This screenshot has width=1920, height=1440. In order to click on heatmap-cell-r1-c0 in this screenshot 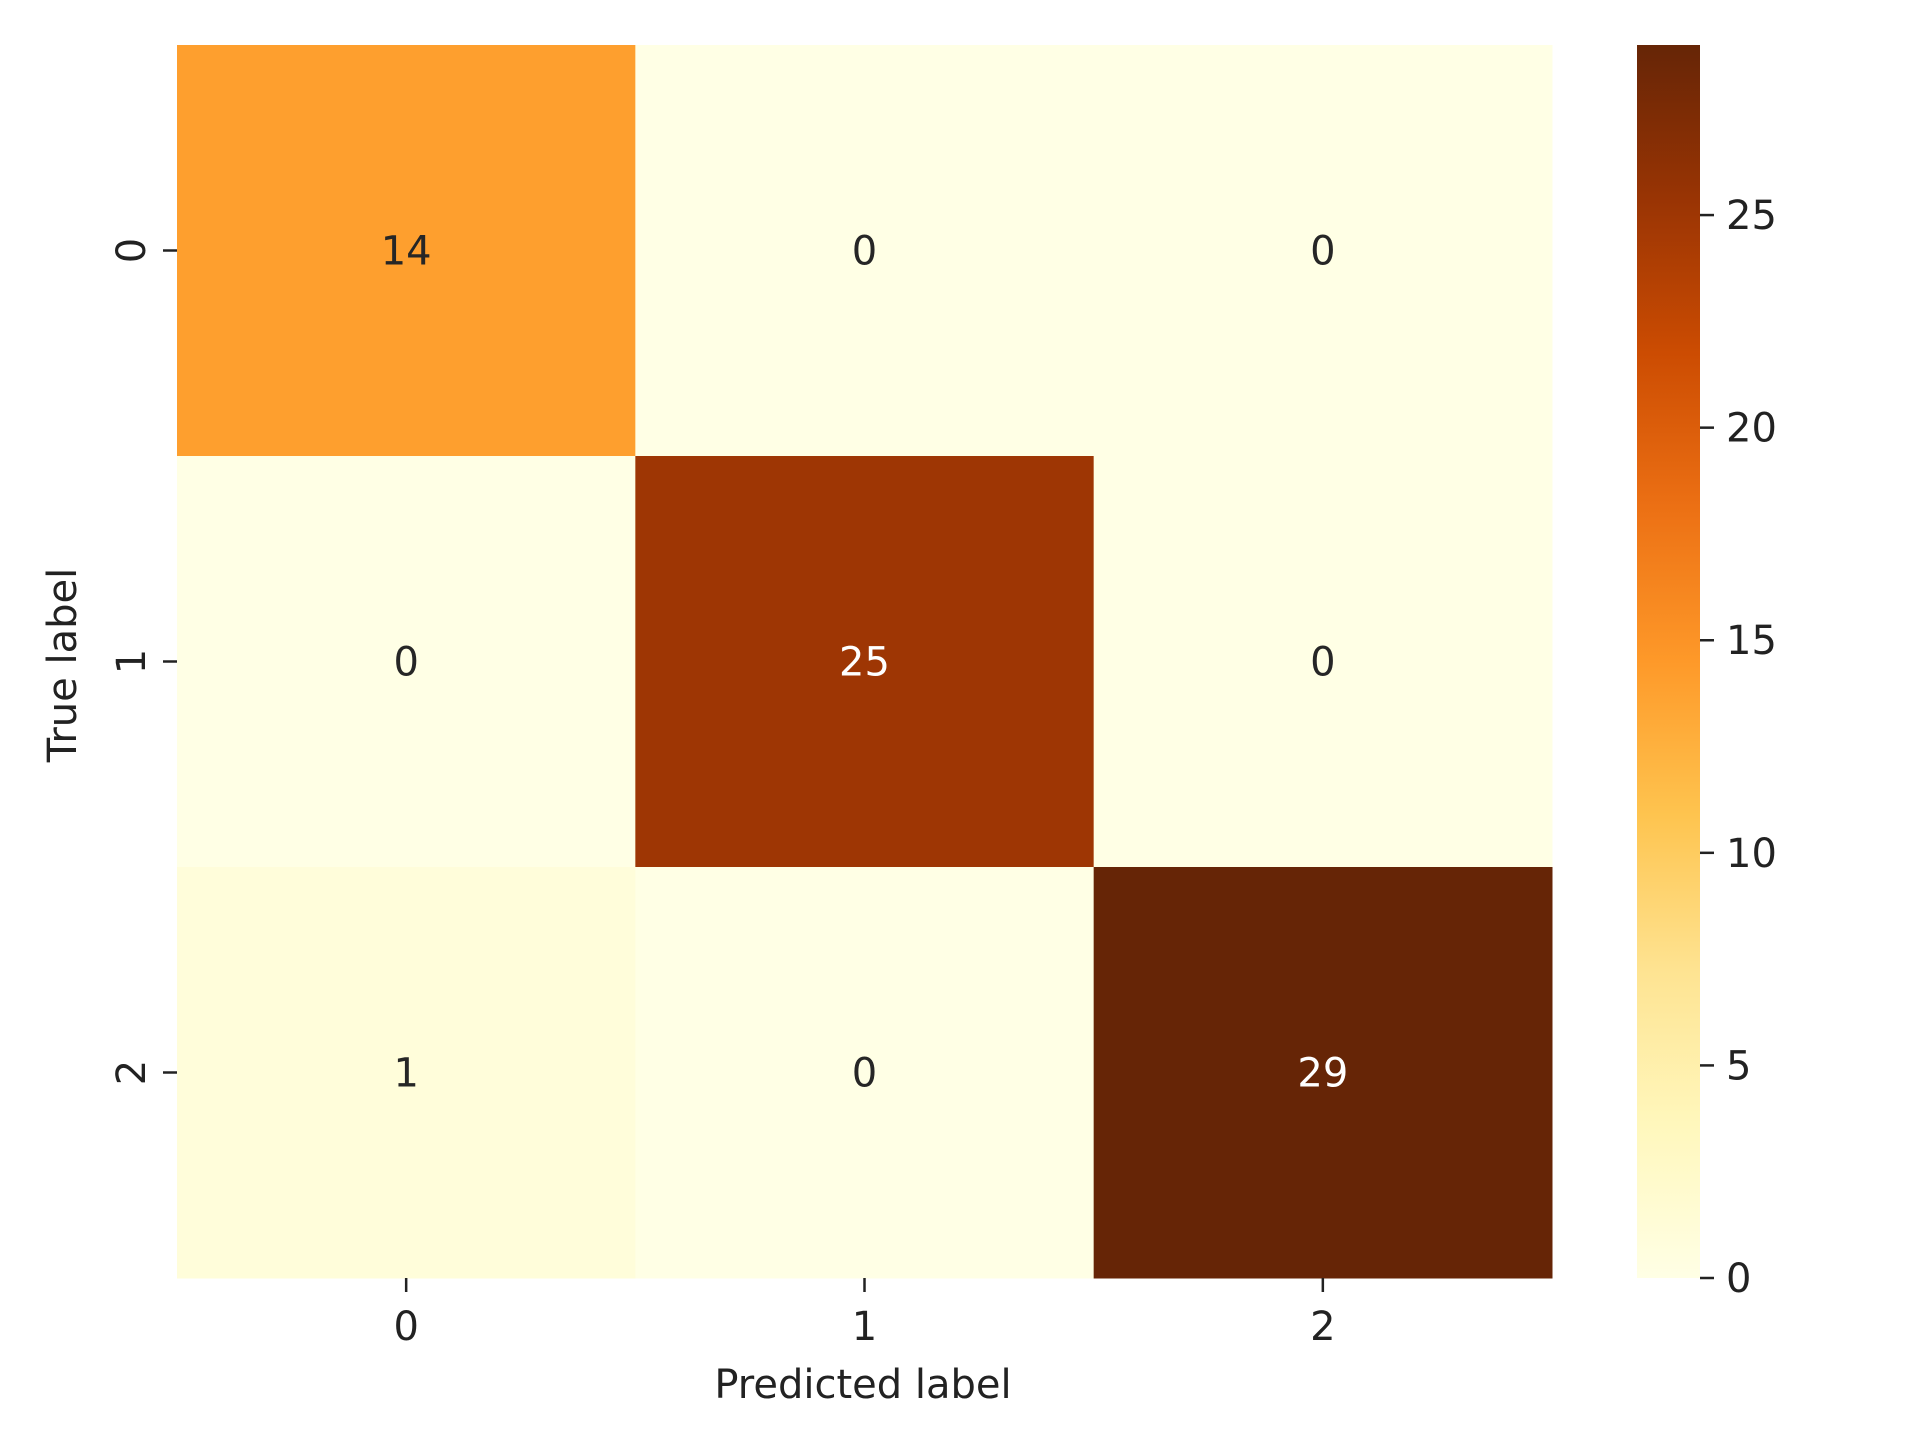, I will do `click(406, 662)`.